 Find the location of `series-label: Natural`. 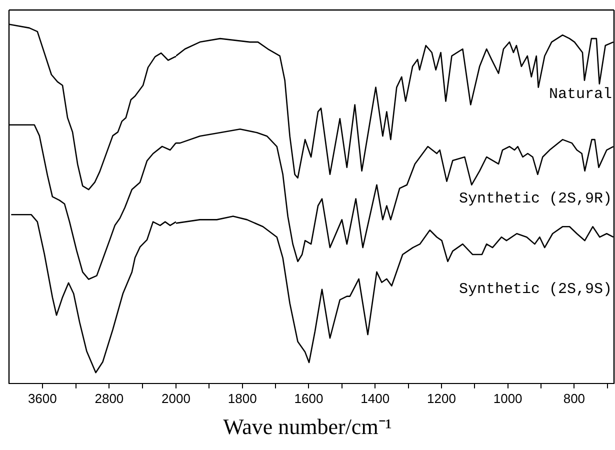

series-label: Natural is located at coordinates (580, 95).